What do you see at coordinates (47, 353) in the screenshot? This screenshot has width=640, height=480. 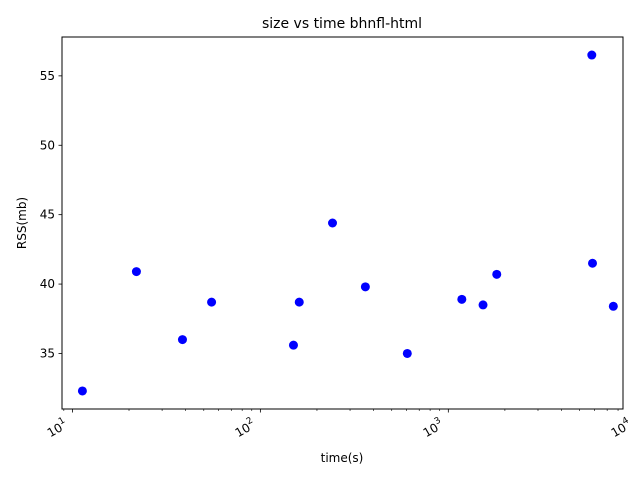 I see `y-tick-label: 35` at bounding box center [47, 353].